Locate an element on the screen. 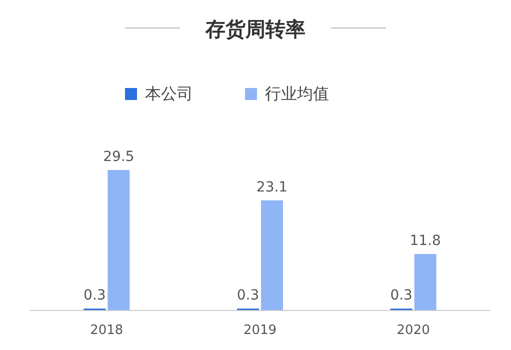 Image resolution: width=511 pixels, height=350 pixels. x-tick-label: 2019 is located at coordinates (260, 330).